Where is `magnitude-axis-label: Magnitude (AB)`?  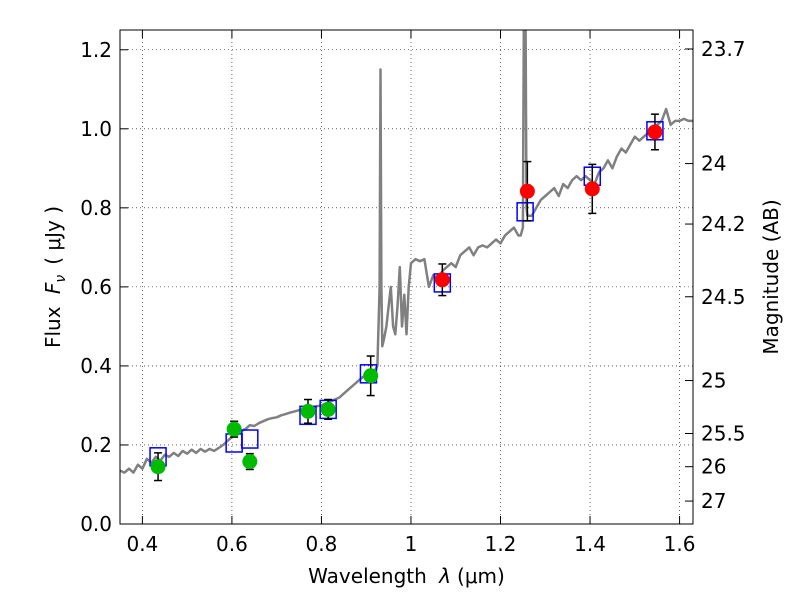
magnitude-axis-label: Magnitude (AB) is located at coordinates (771, 276).